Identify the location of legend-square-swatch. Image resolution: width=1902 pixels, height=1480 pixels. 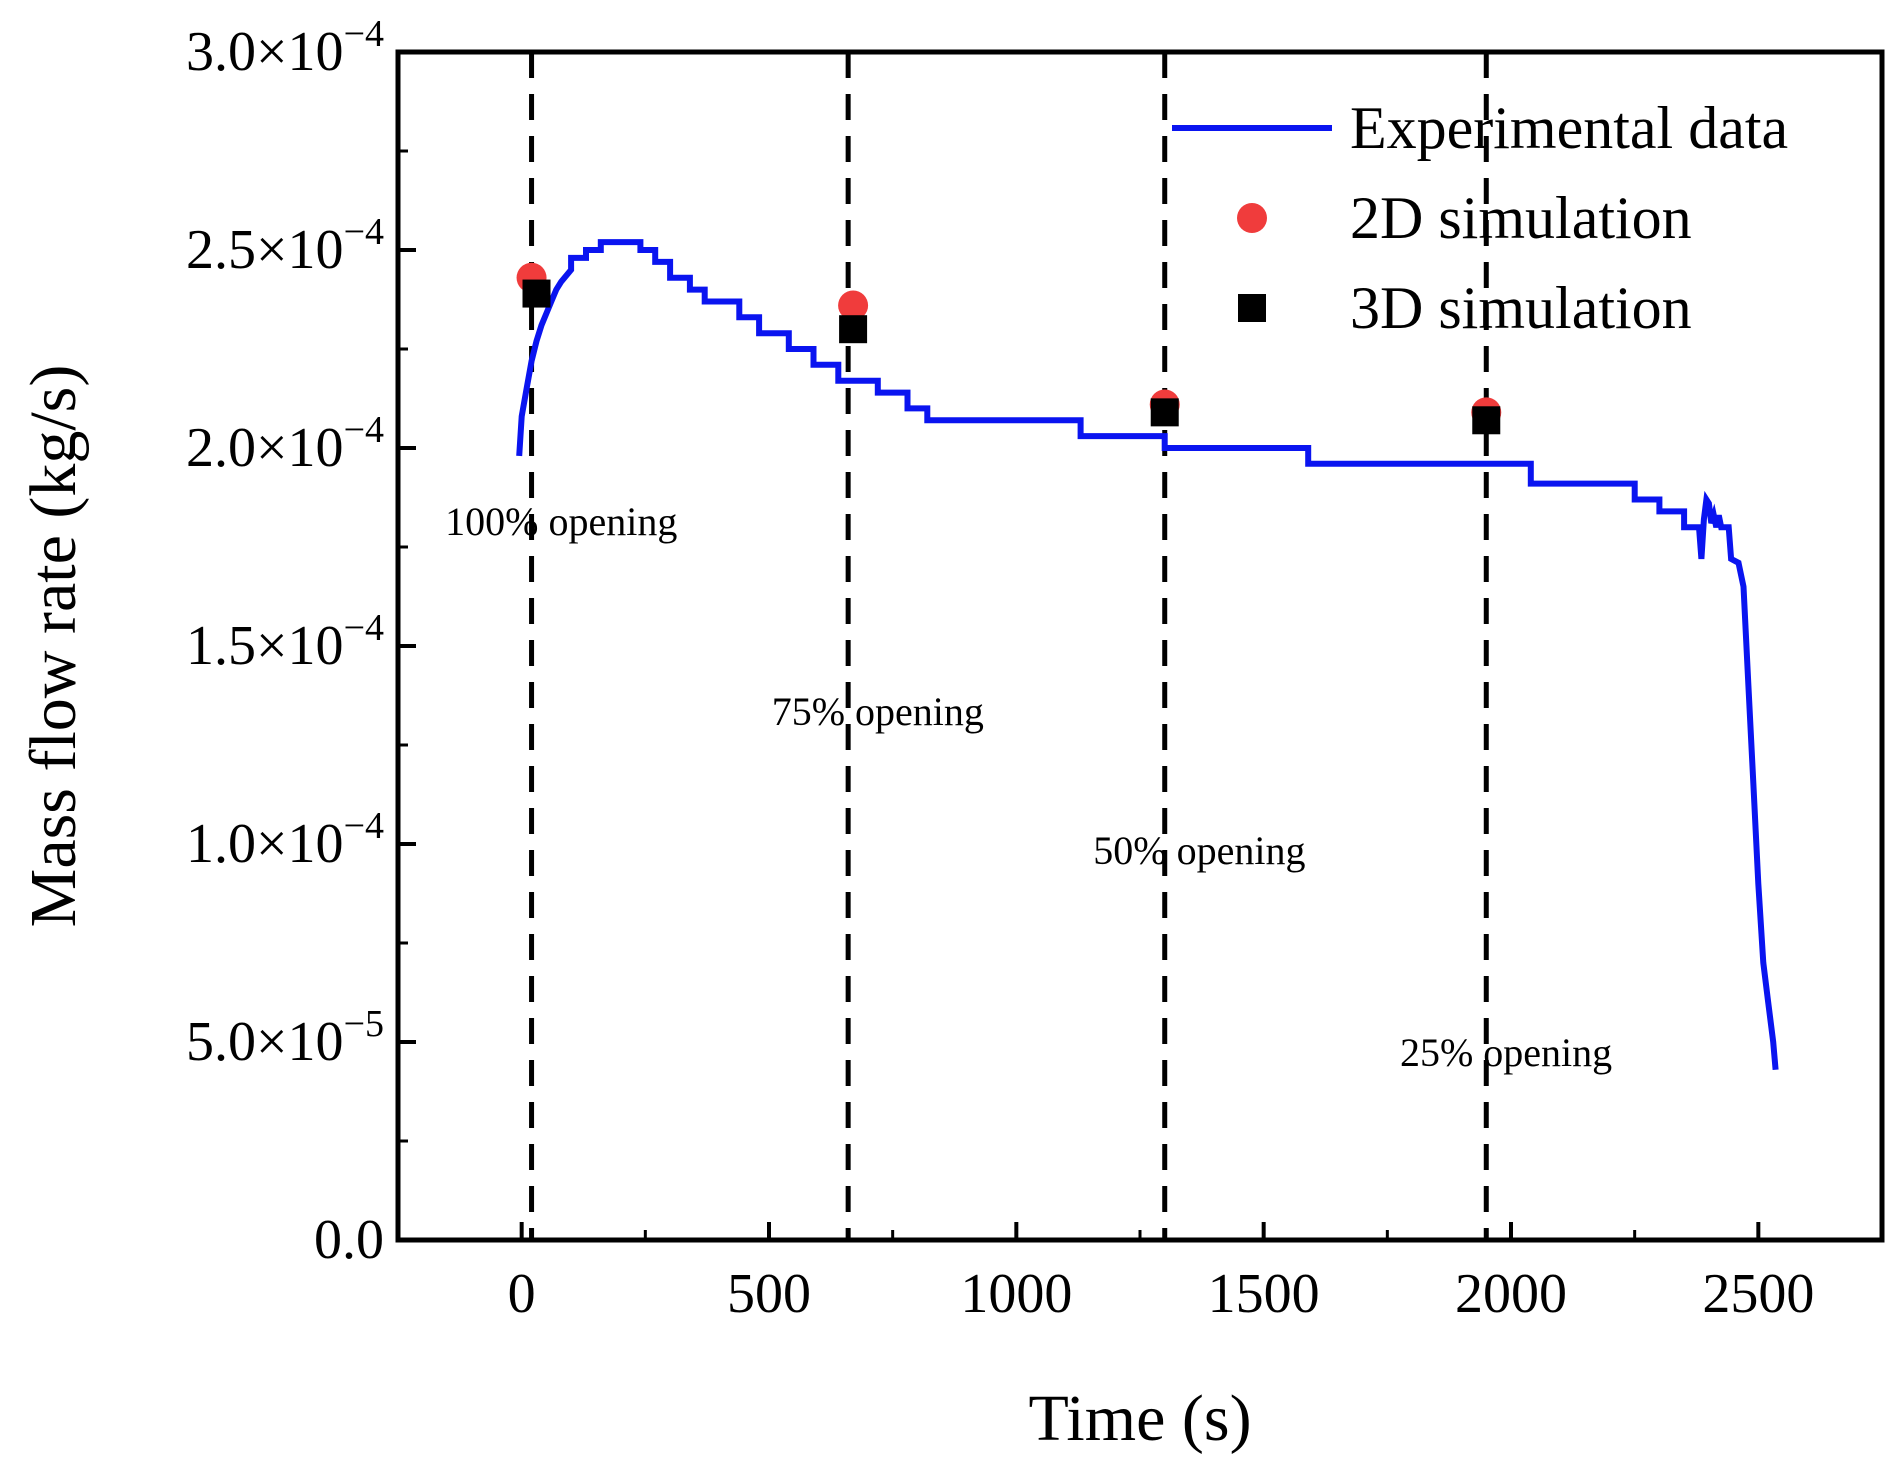
(1252, 308).